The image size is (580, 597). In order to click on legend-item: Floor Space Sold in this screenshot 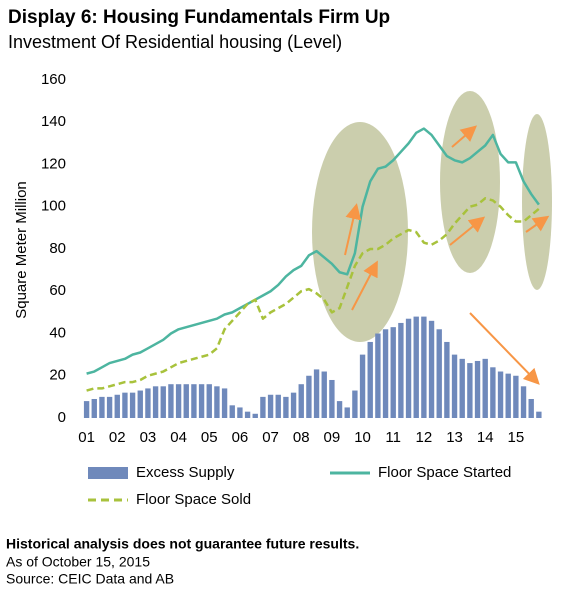, I will do `click(169, 499)`.